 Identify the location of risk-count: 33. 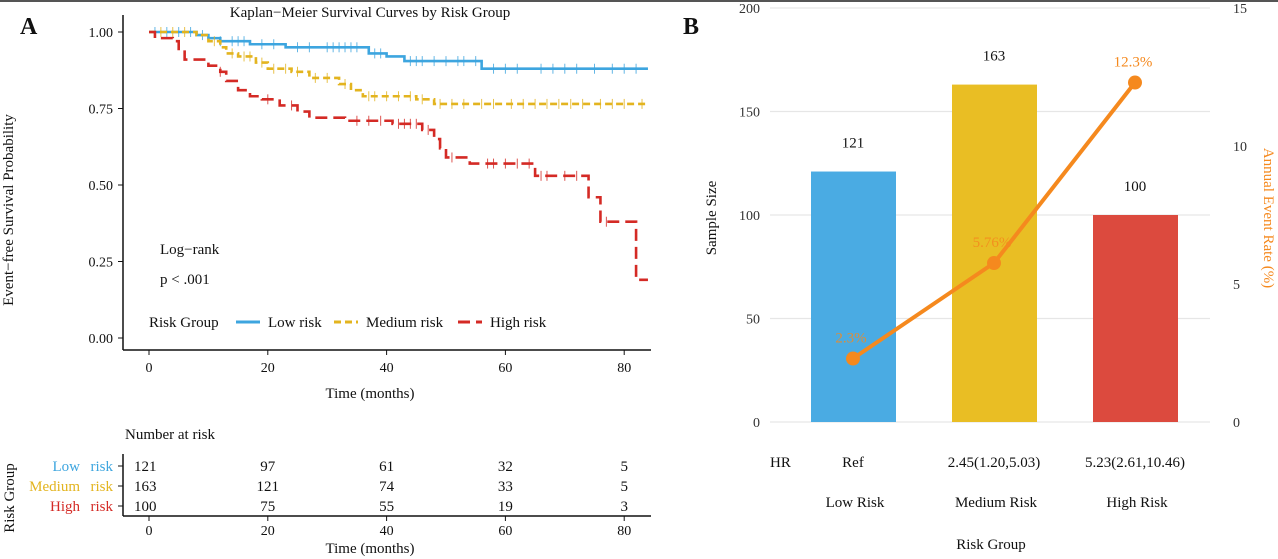
(505, 487).